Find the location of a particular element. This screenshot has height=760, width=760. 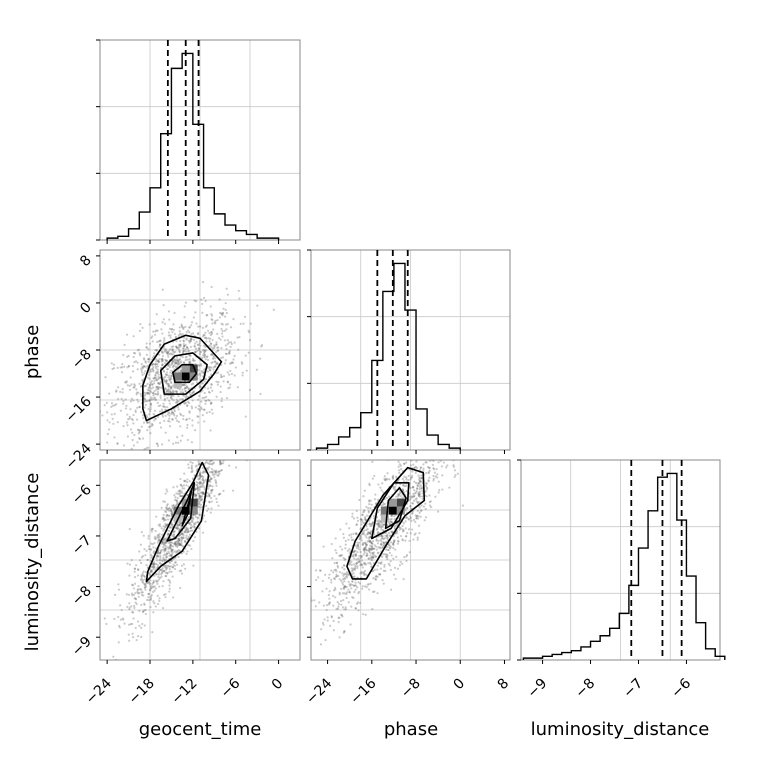

ytick-label: −8 is located at coordinates (82, 596).